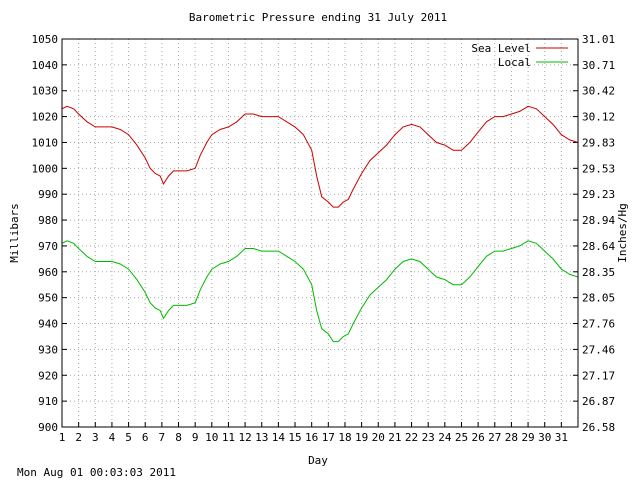  What do you see at coordinates (294, 437) in the screenshot?
I see `x-tick-label: 15` at bounding box center [294, 437].